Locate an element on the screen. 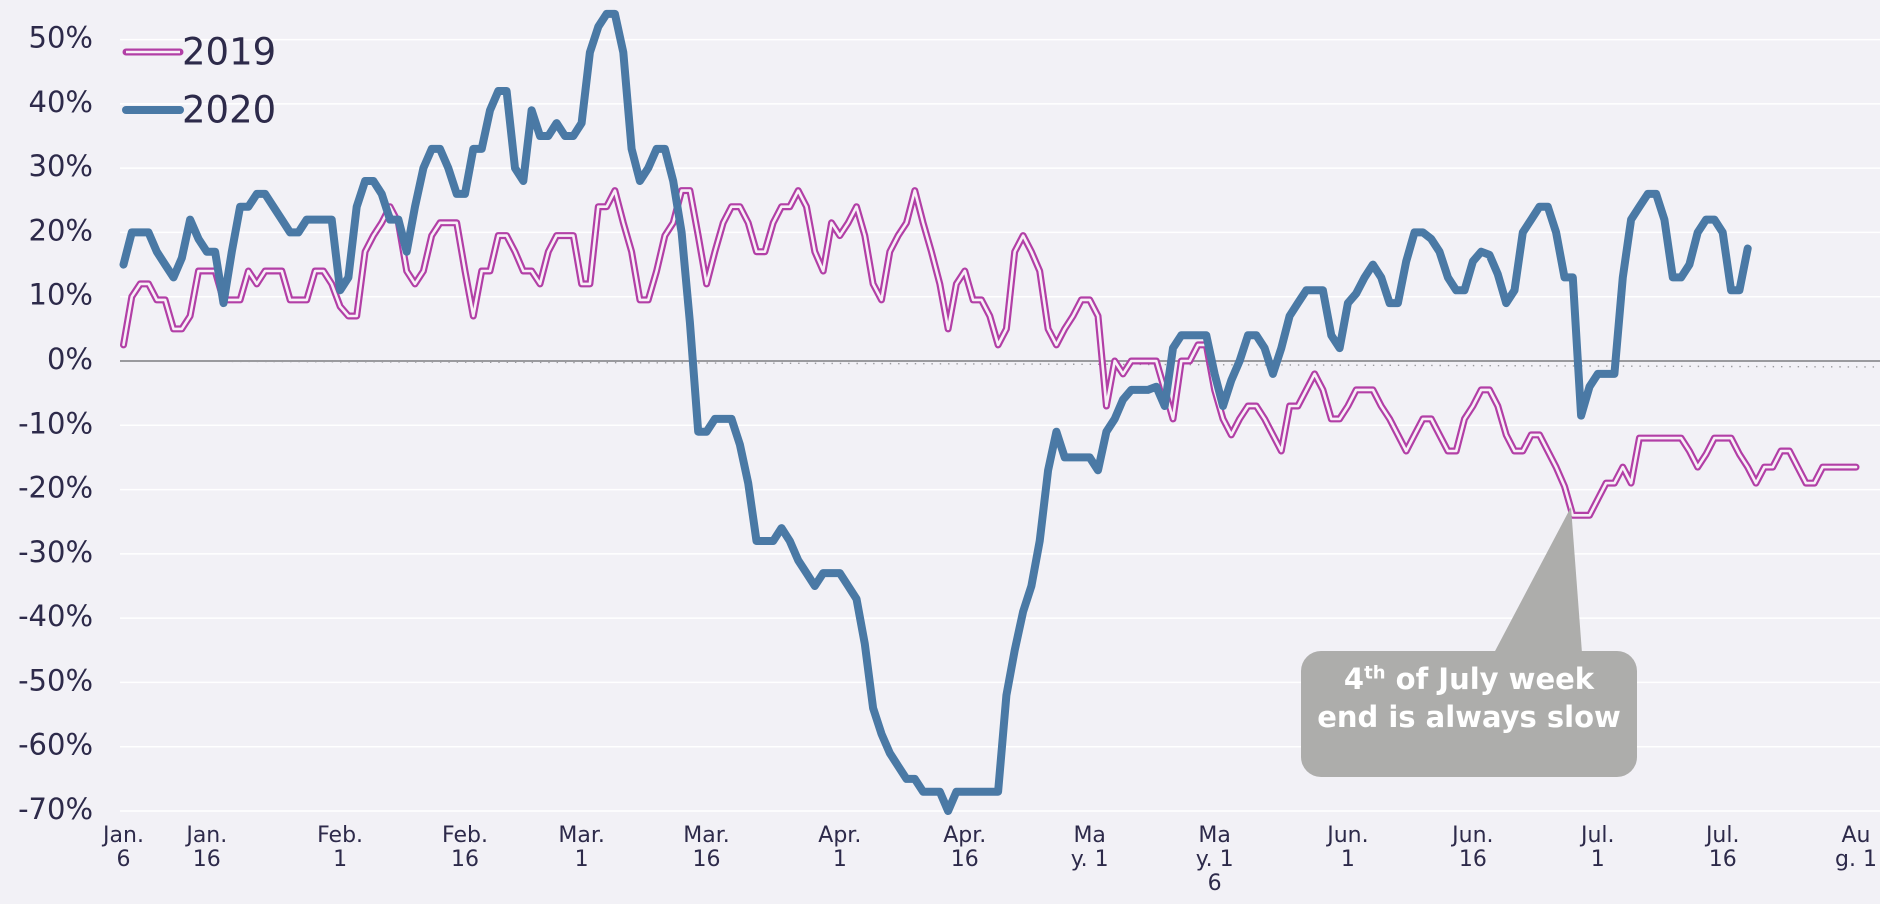 The height and width of the screenshot is (904, 1880). legend-label: 2019 is located at coordinates (229, 52).